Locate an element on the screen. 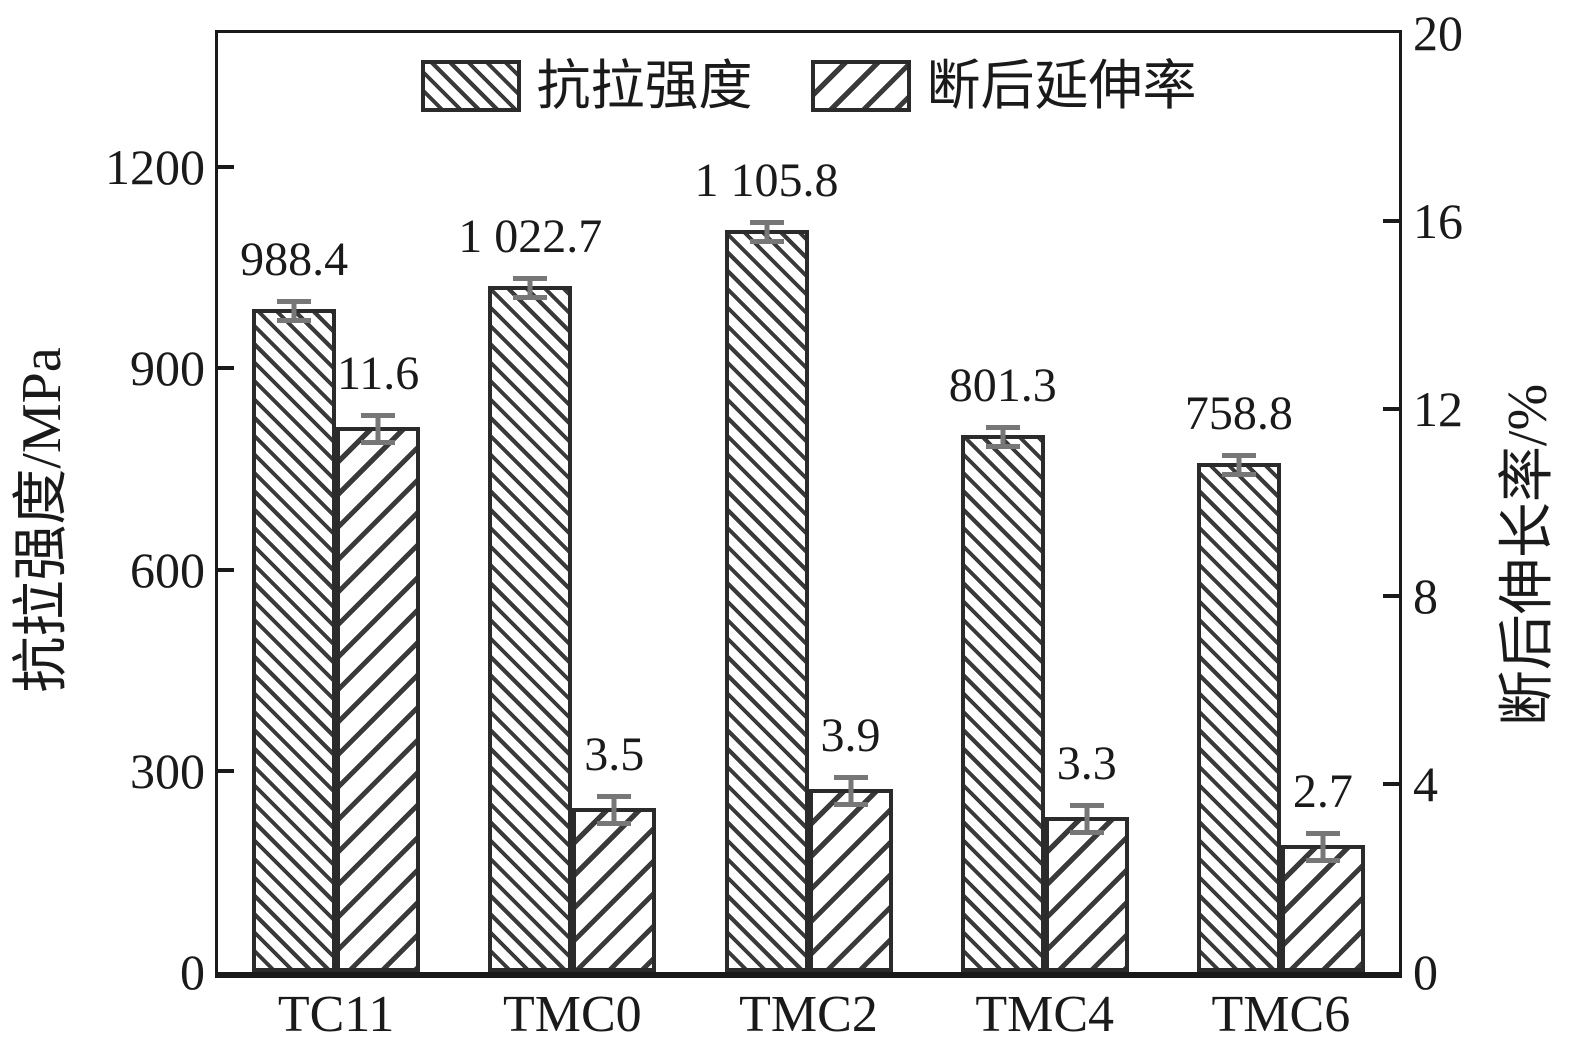 This screenshot has height=1061, width=1578. error-bar-elongation-TMC4 is located at coordinates (1086, 819).